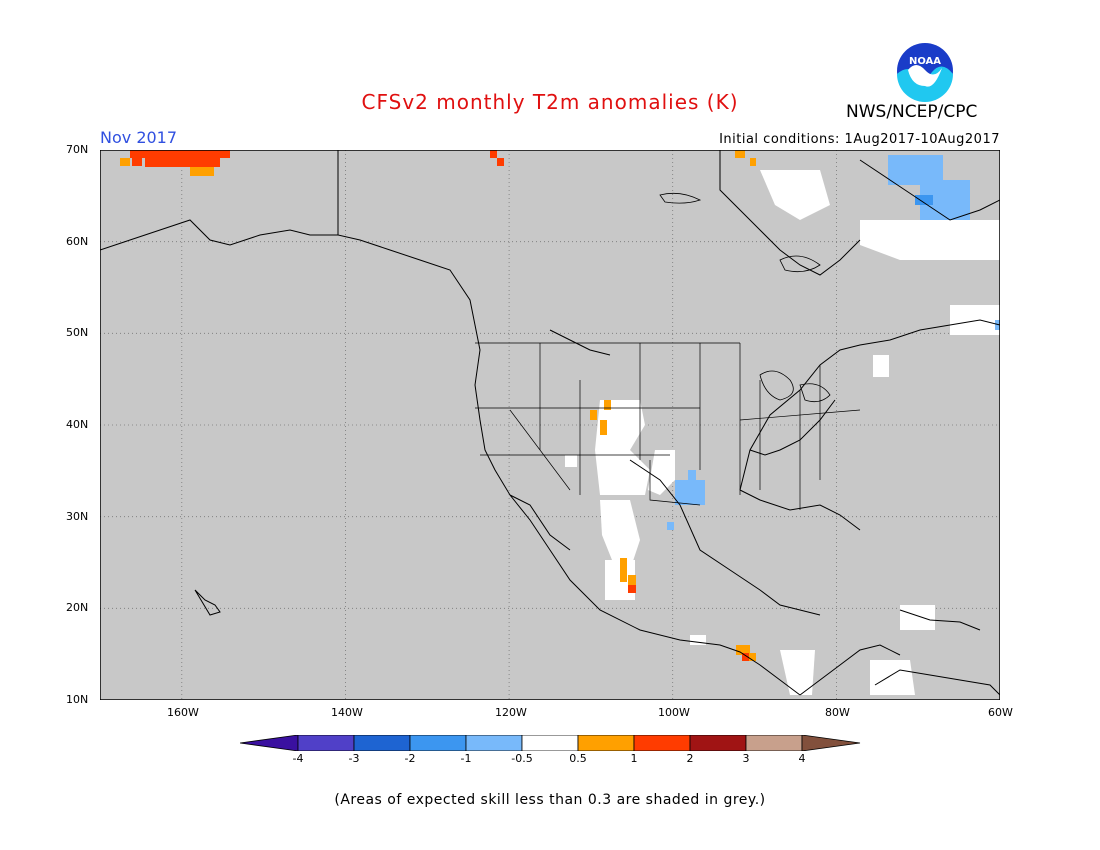  I want to click on lon-label-140w: 140W, so click(347, 712).